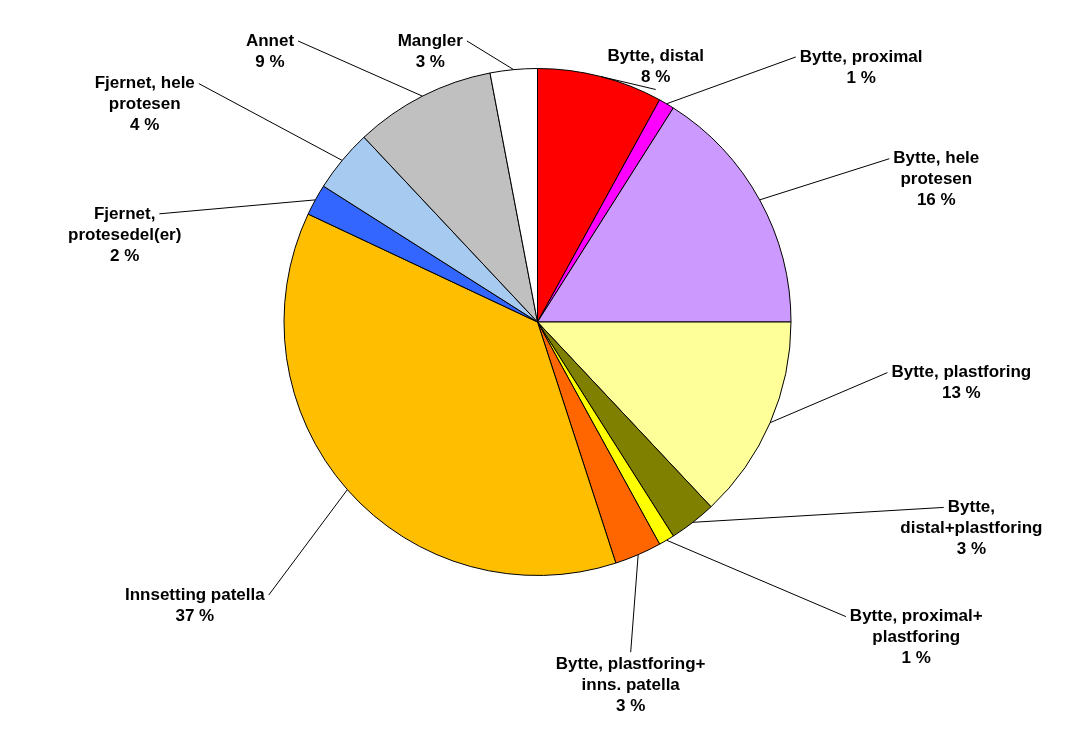 The width and height of the screenshot is (1083, 734). I want to click on slice-label: Mangler, so click(430, 40).